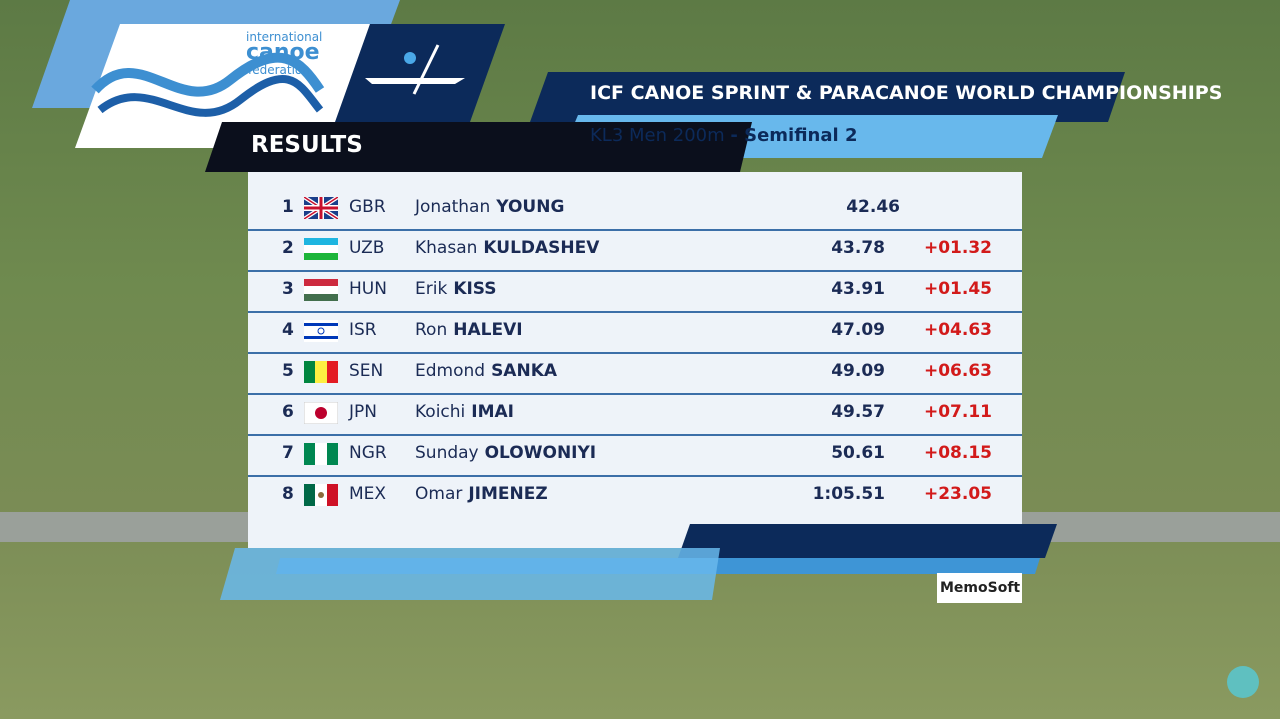  I want to click on time: 43.78, so click(858, 248).